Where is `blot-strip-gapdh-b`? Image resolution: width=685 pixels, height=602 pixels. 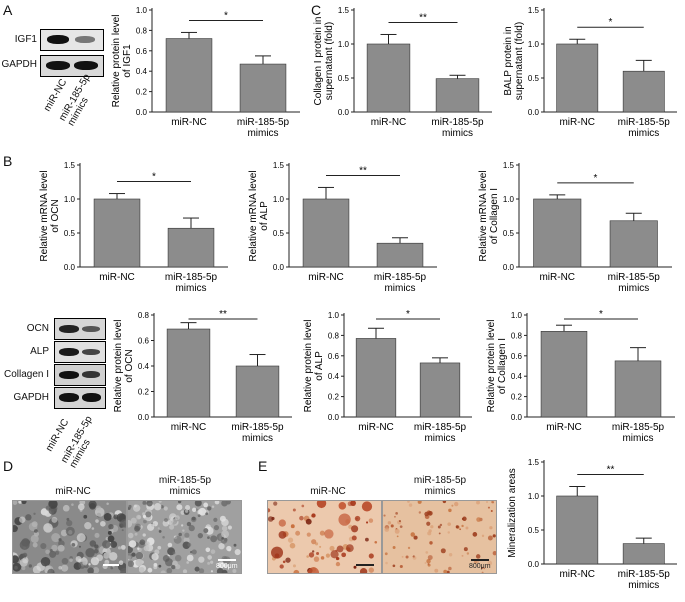 blot-strip-gapdh-b is located at coordinates (80, 398).